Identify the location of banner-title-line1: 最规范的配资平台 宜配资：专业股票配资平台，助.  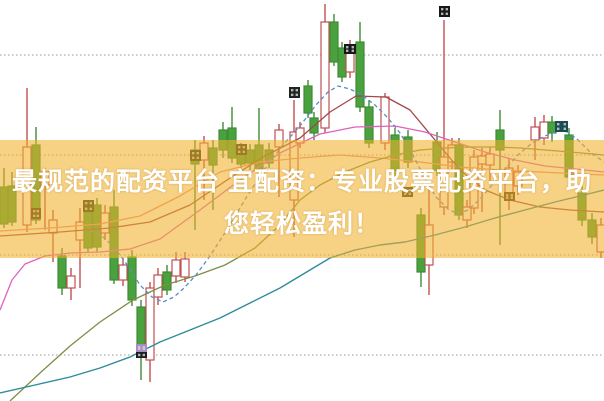
(302, 182).